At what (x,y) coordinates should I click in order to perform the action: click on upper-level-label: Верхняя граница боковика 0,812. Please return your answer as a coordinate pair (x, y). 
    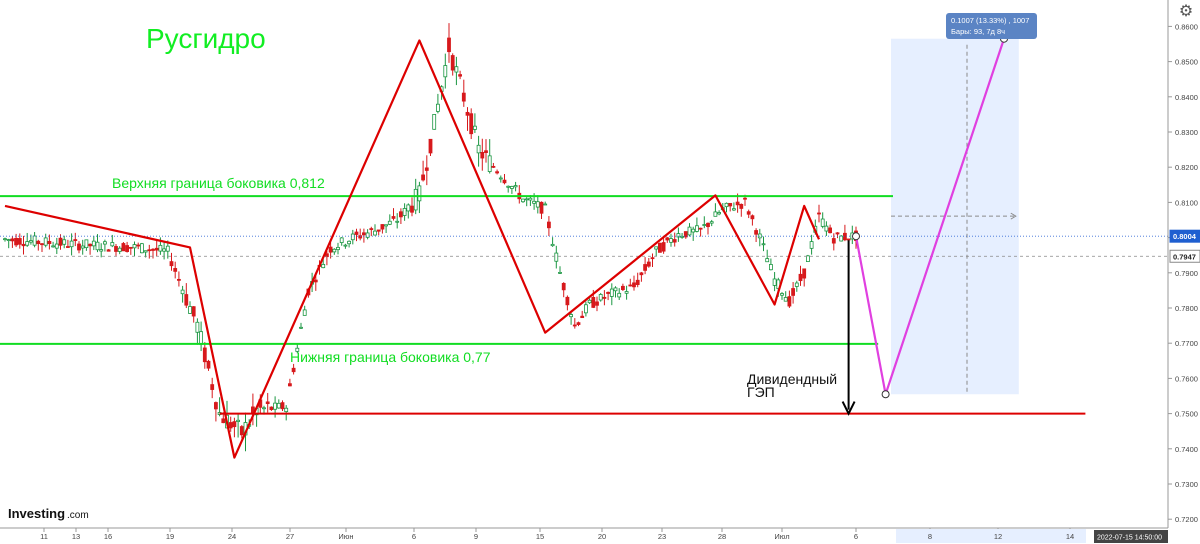
    Looking at the image, I should click on (218, 183).